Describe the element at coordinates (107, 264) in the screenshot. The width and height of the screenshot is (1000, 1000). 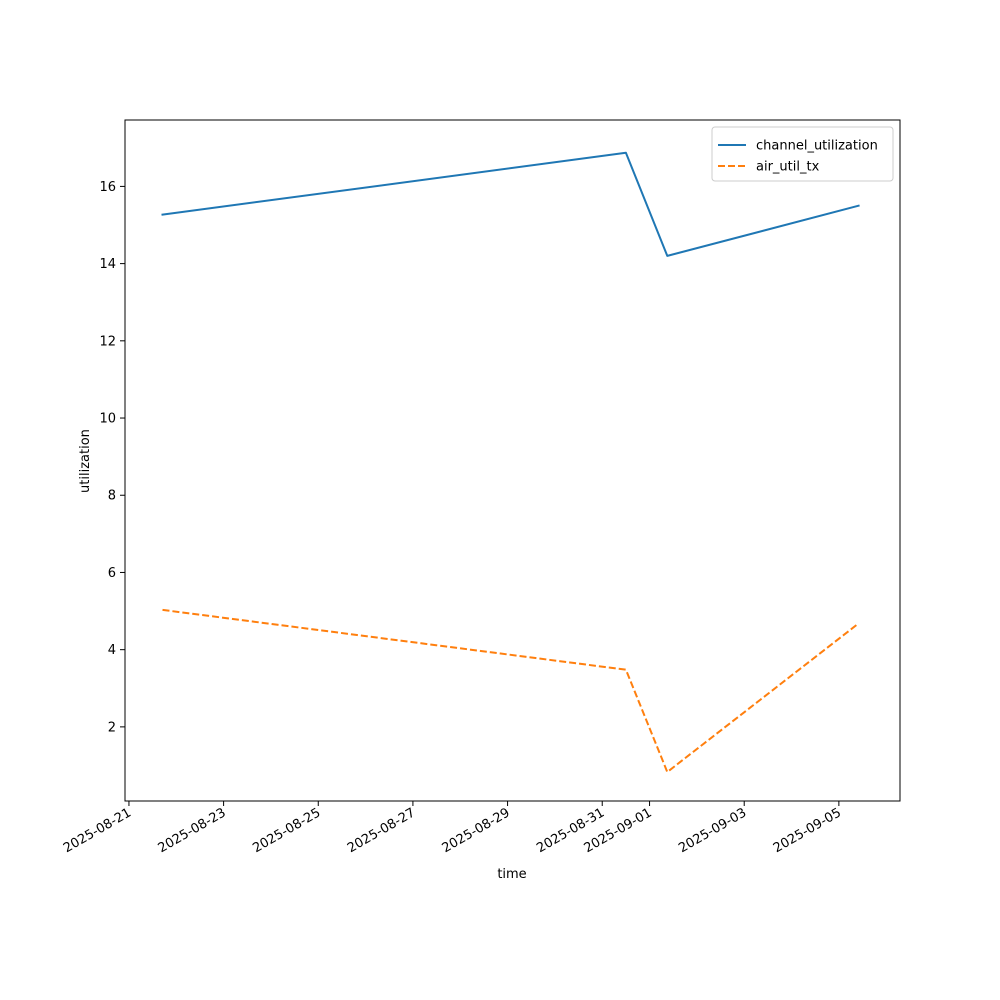
I see `y-tick-label: 14` at that location.